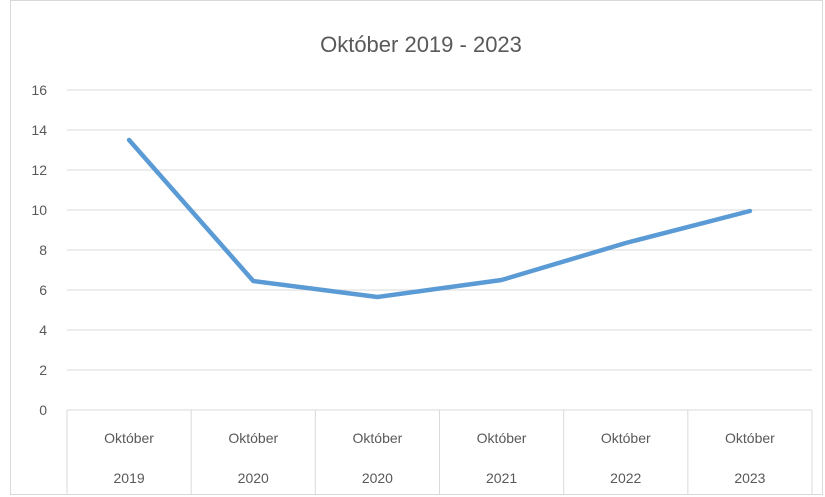 The height and width of the screenshot is (497, 825). Describe the element at coordinates (43, 370) in the screenshot. I see `y-tick-label: 2` at that location.